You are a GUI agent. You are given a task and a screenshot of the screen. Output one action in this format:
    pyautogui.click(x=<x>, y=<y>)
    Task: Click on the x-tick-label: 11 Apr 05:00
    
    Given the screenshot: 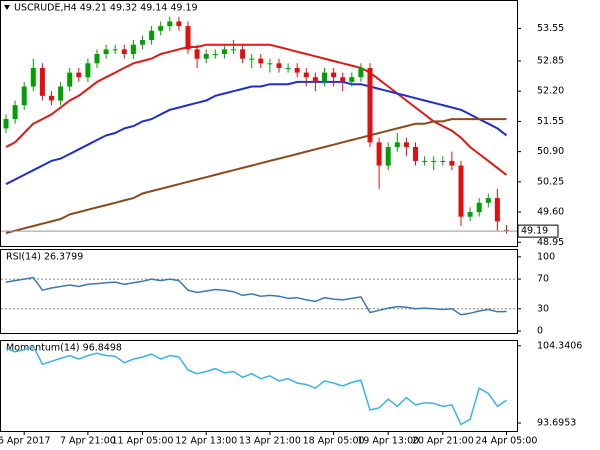 What is the action you would take?
    pyautogui.click(x=143, y=441)
    